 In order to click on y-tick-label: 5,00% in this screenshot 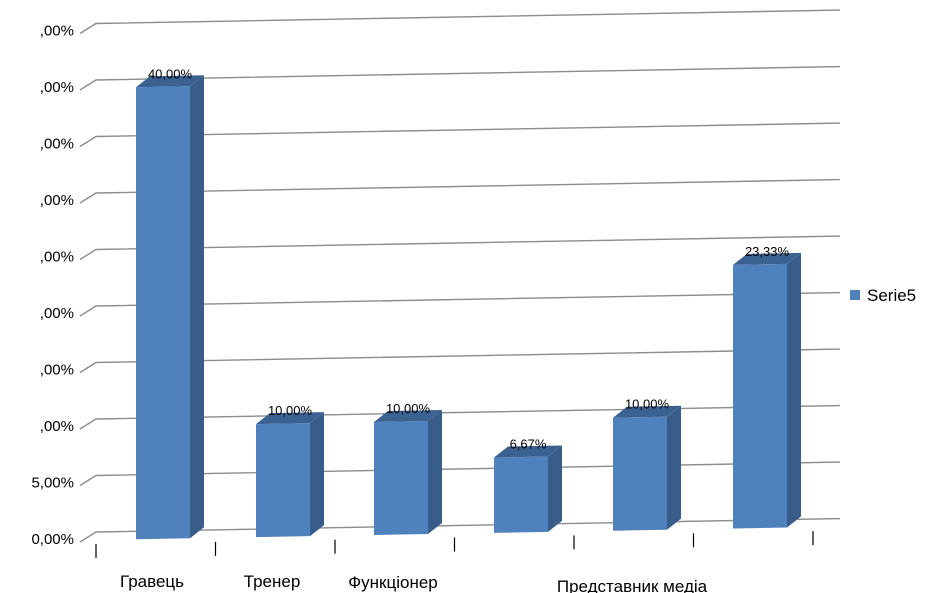, I will do `click(52, 483)`.